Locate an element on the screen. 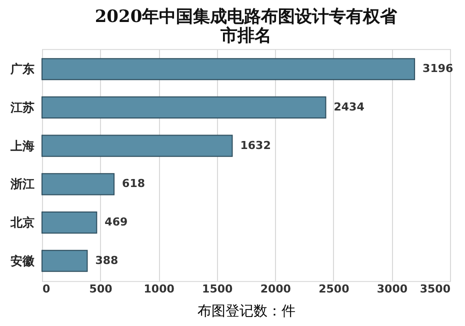  x-axis-title: 布图登记数：件 is located at coordinates (247, 312).